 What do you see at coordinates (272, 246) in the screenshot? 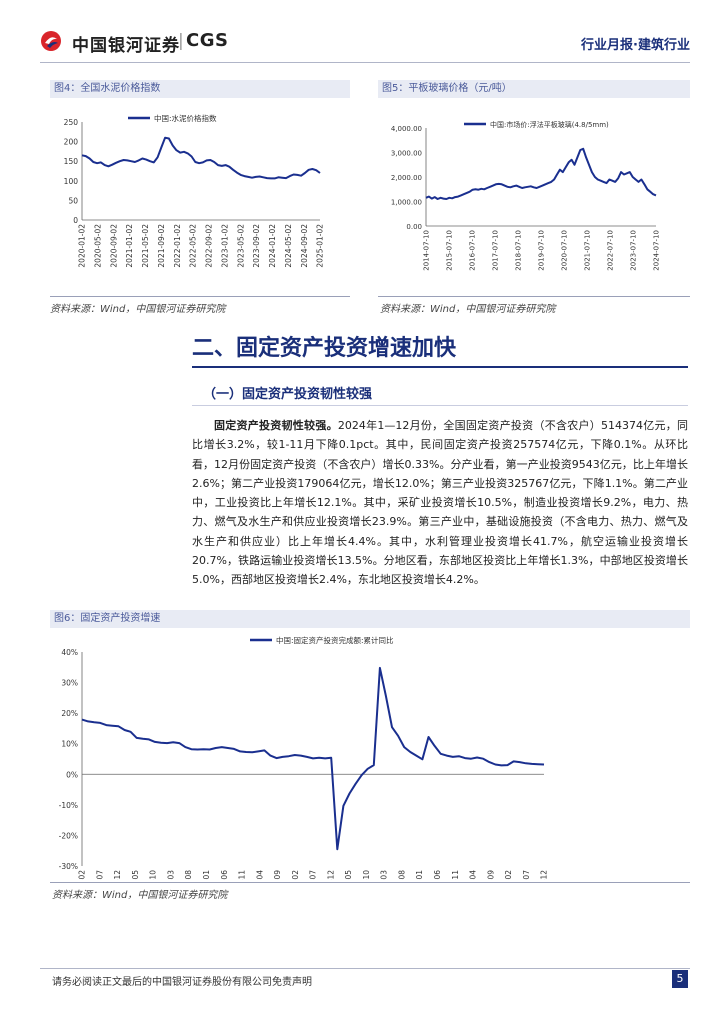
I see `x-tick-label: 2024-01-02` at bounding box center [272, 246].